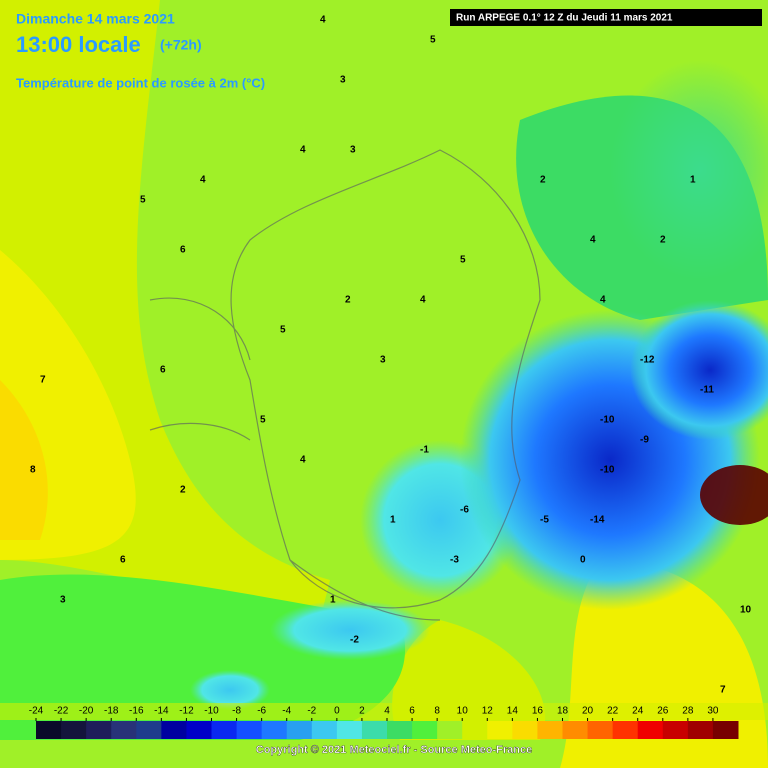 This screenshot has height=768, width=768. What do you see at coordinates (563, 711) in the screenshot?
I see `tick-label: 18` at bounding box center [563, 711].